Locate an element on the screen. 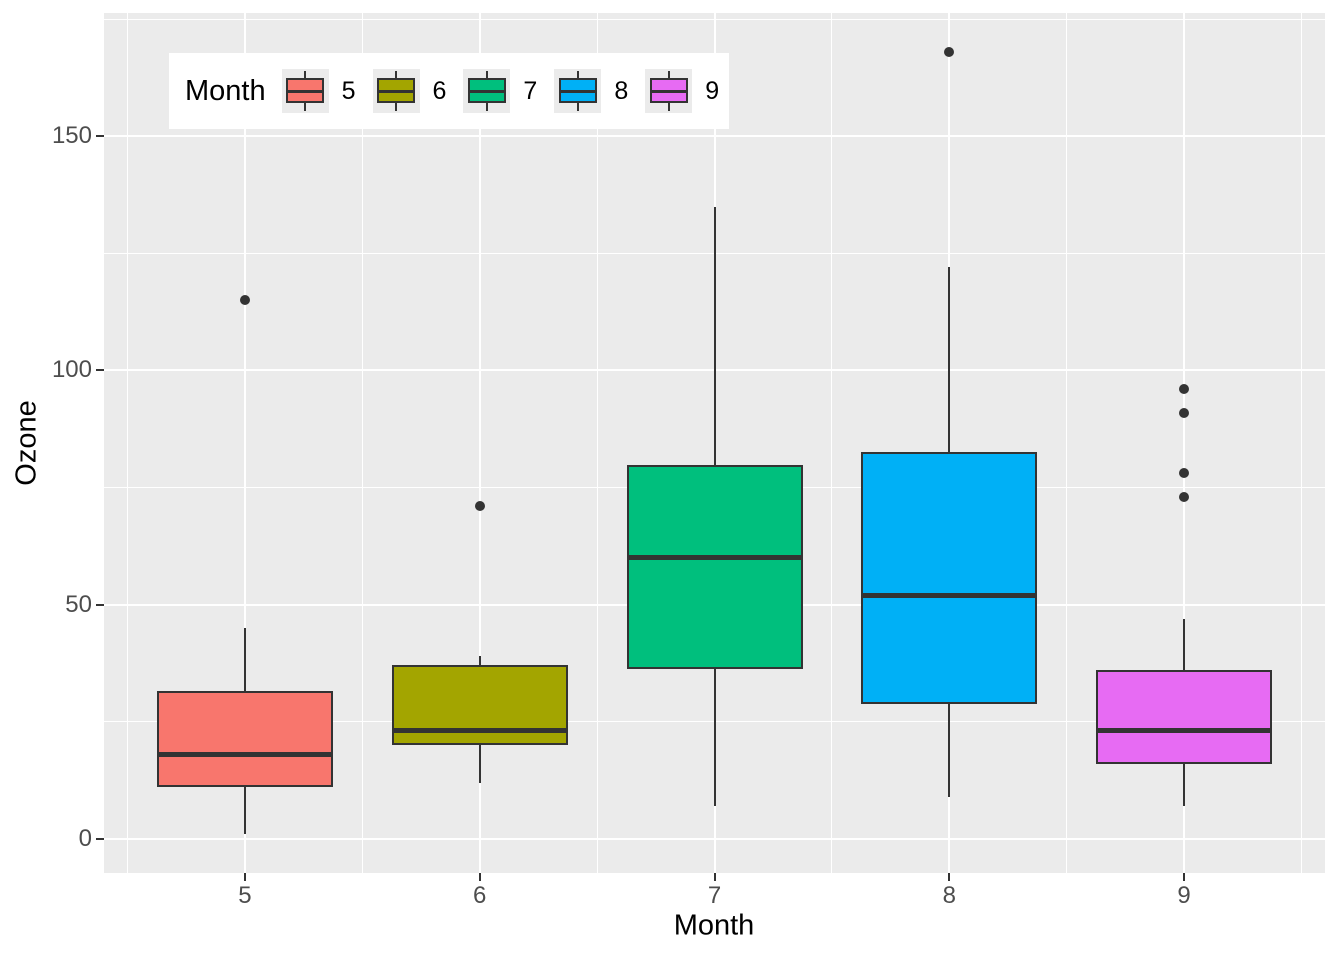 Image resolution: width=1344 pixels, height=960 pixels. legend: Month 5 6 7 8 9 is located at coordinates (449, 91).